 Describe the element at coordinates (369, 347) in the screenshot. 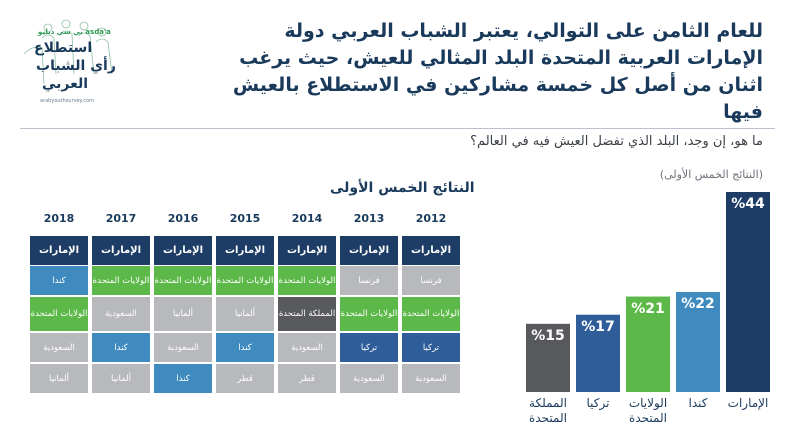

I see `table-cell-2013-rank-4: تركيا` at that location.